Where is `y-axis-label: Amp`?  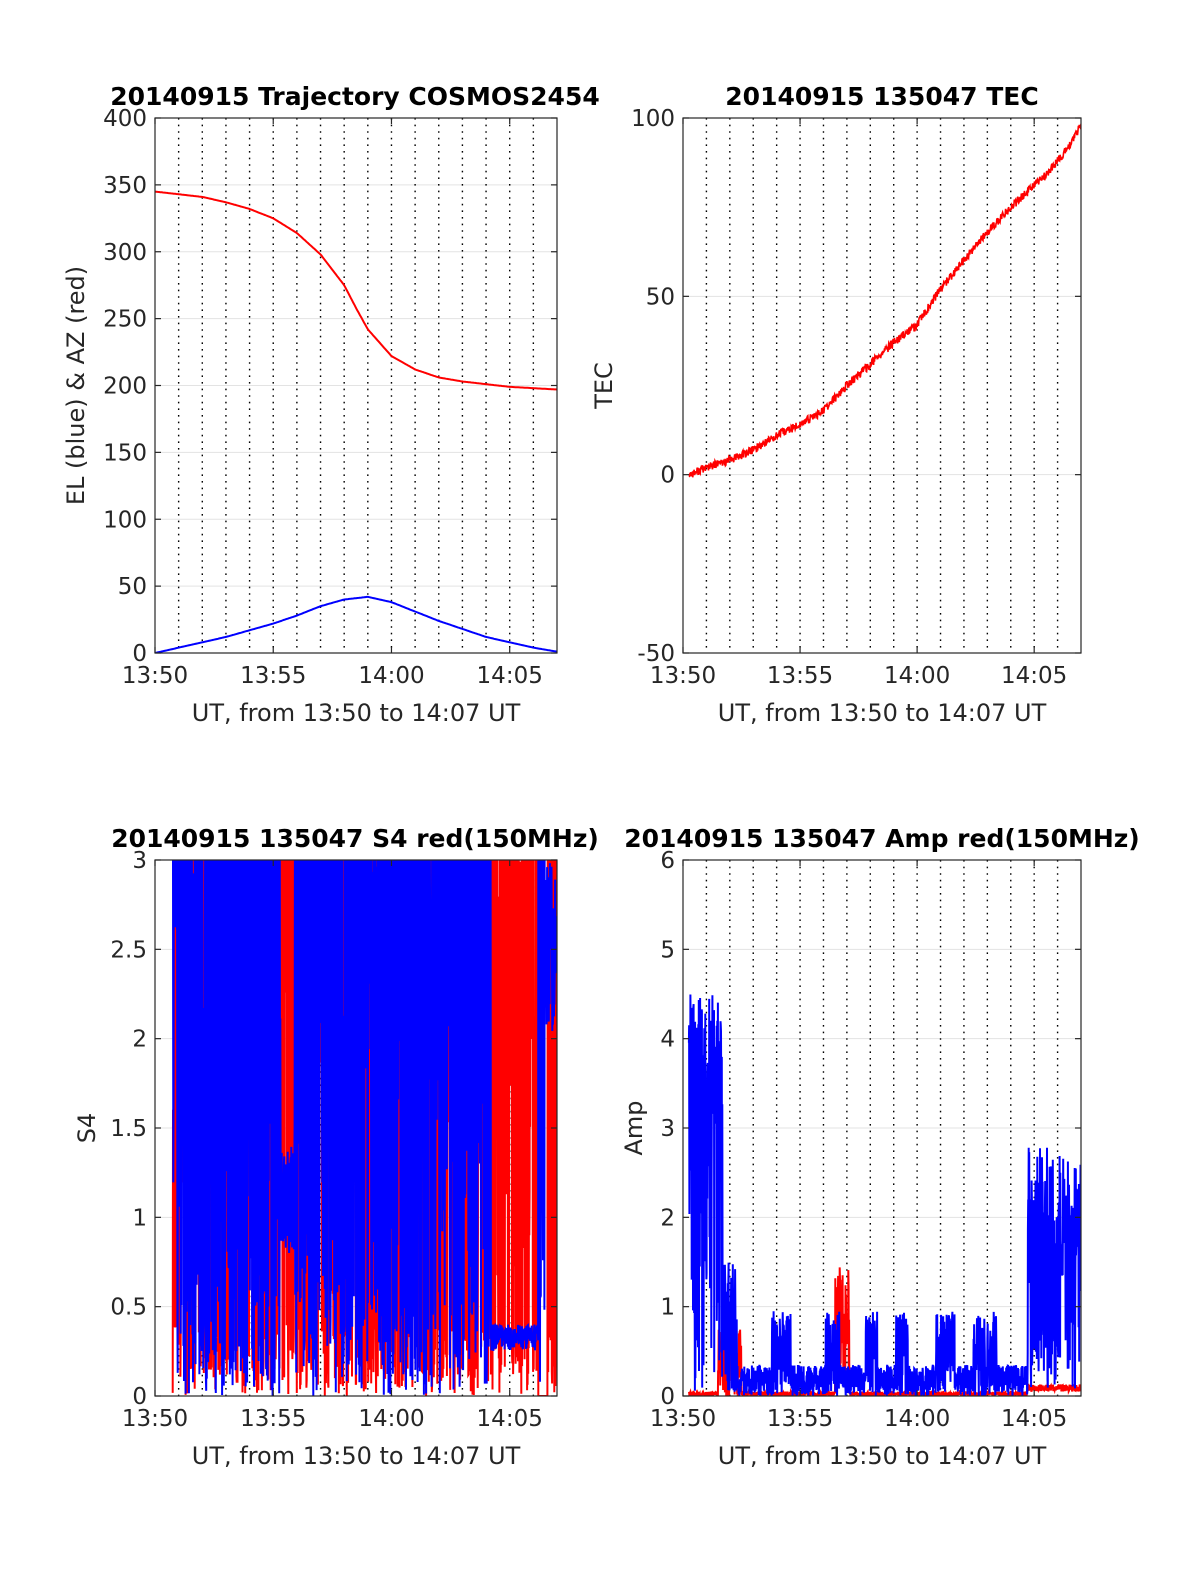
y-axis-label: Amp is located at coordinates (634, 1127).